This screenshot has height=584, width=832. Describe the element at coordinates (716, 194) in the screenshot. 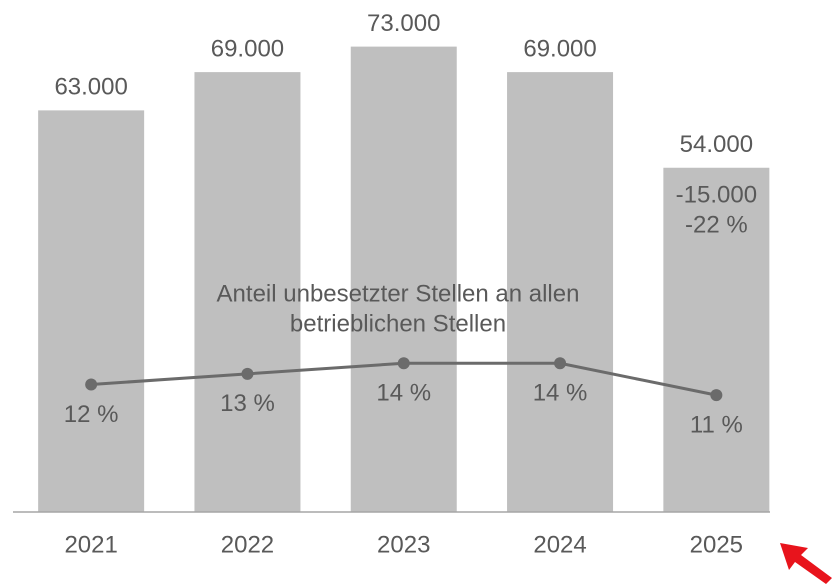

I see `annotation: -15.000` at that location.